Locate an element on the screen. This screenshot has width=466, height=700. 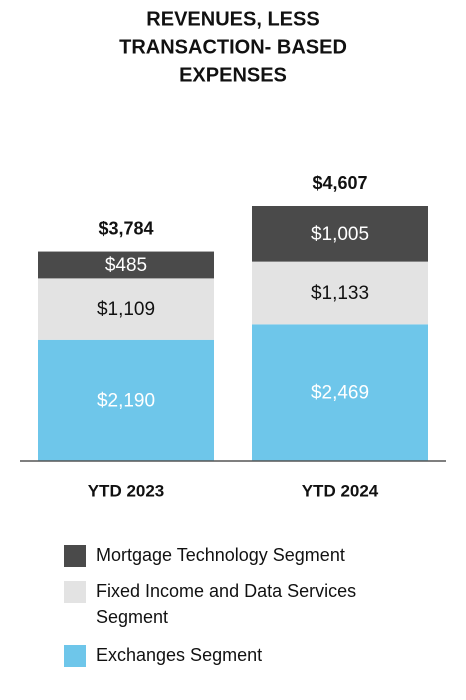
data-label: $1,005 is located at coordinates (340, 234).